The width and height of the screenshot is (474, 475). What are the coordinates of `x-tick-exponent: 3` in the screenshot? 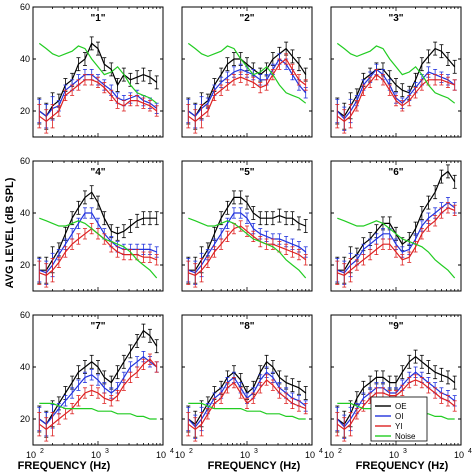 It's located at (405, 451).